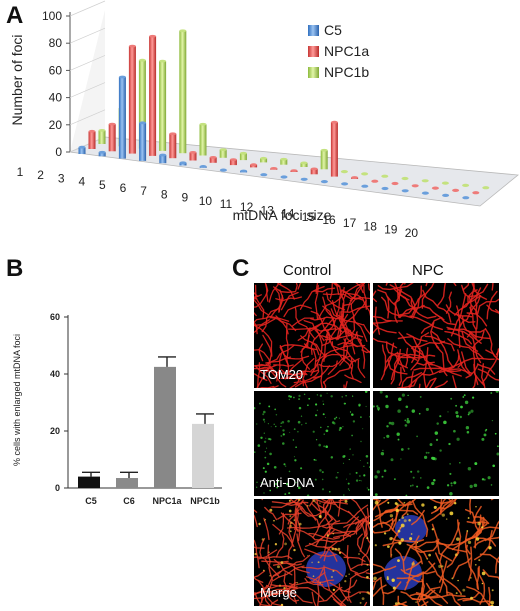  I want to click on micrograph-control-antidna: Anti-DNA, so click(312, 443).